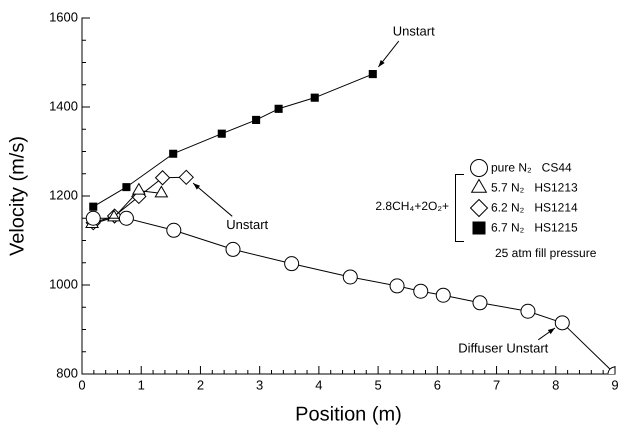  I want to click on legend-label: 6.7 N₂ HS1215, so click(534, 227).